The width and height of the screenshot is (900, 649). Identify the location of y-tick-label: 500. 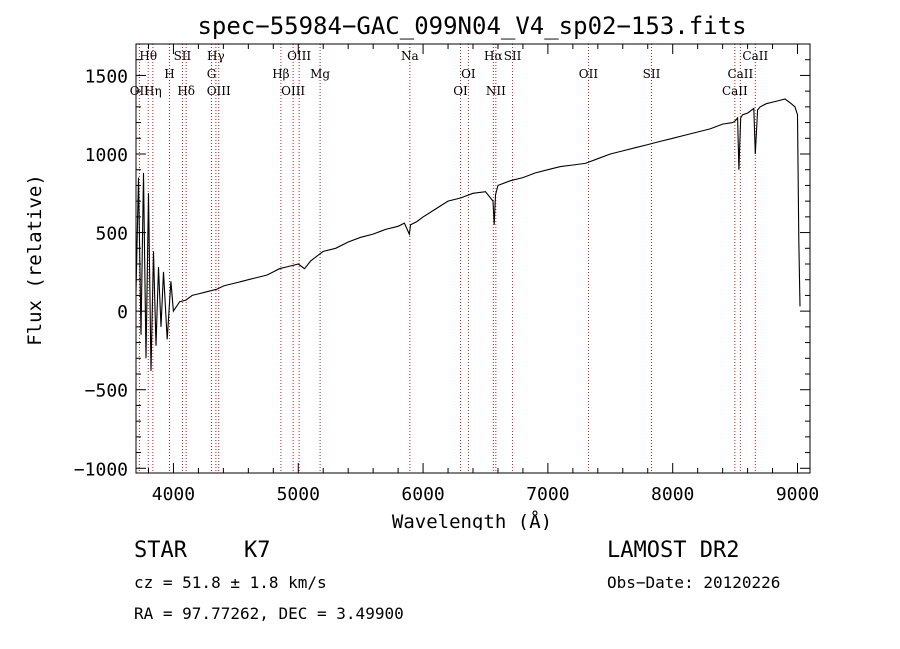
(111, 234).